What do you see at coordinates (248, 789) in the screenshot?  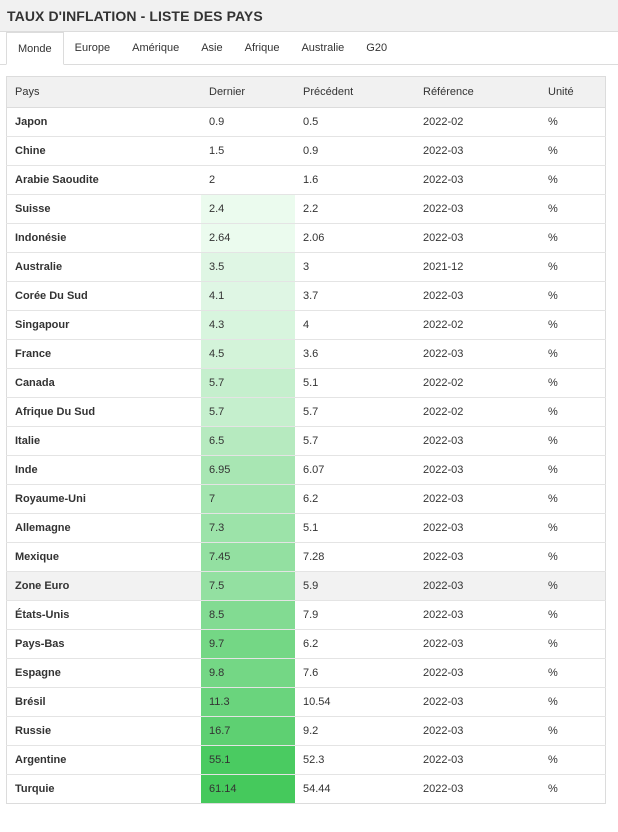 I see `latest-cell: 61.14` at bounding box center [248, 789].